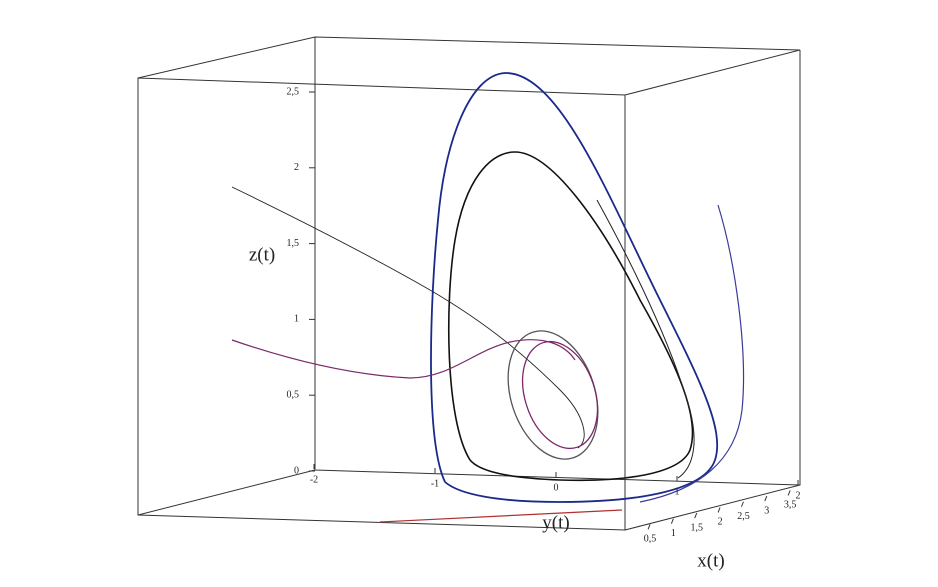  What do you see at coordinates (710, 560) in the screenshot?
I see `x-axis-label: x(t)` at bounding box center [710, 560].